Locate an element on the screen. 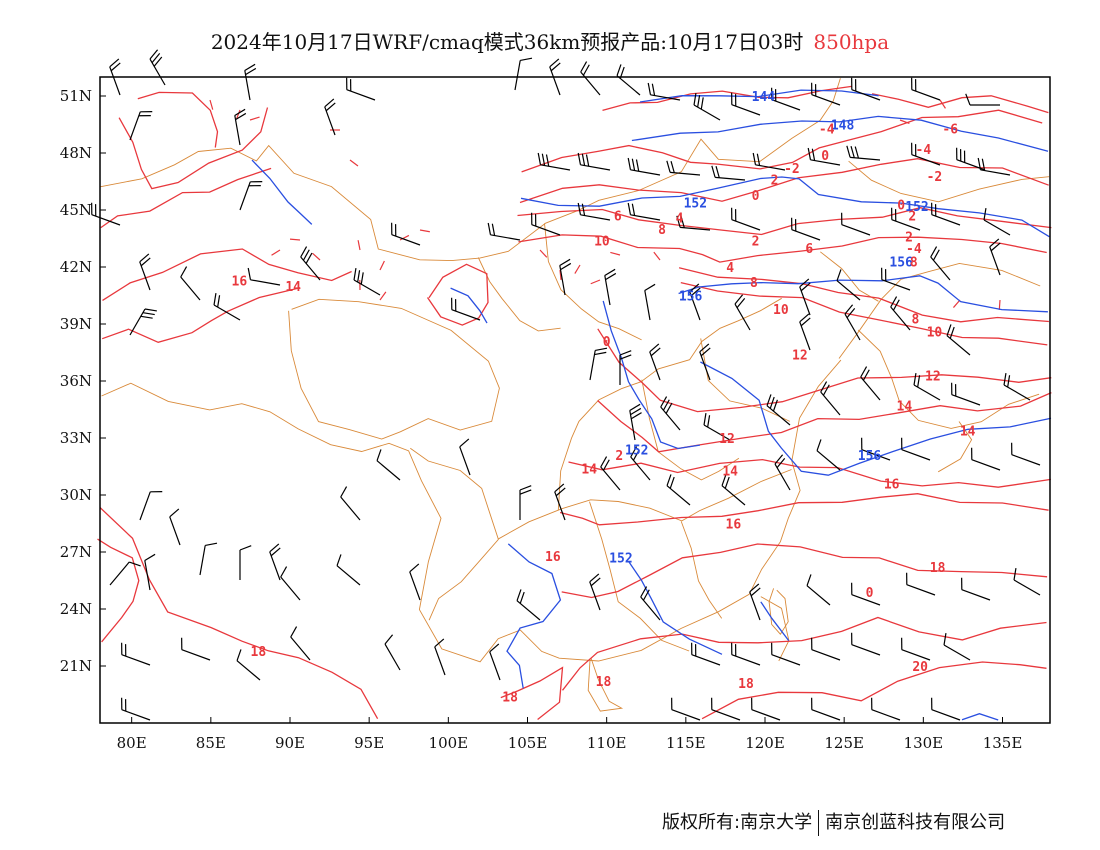 The width and height of the screenshot is (1100, 850). lon-tick-label: 125E is located at coordinates (844, 743).